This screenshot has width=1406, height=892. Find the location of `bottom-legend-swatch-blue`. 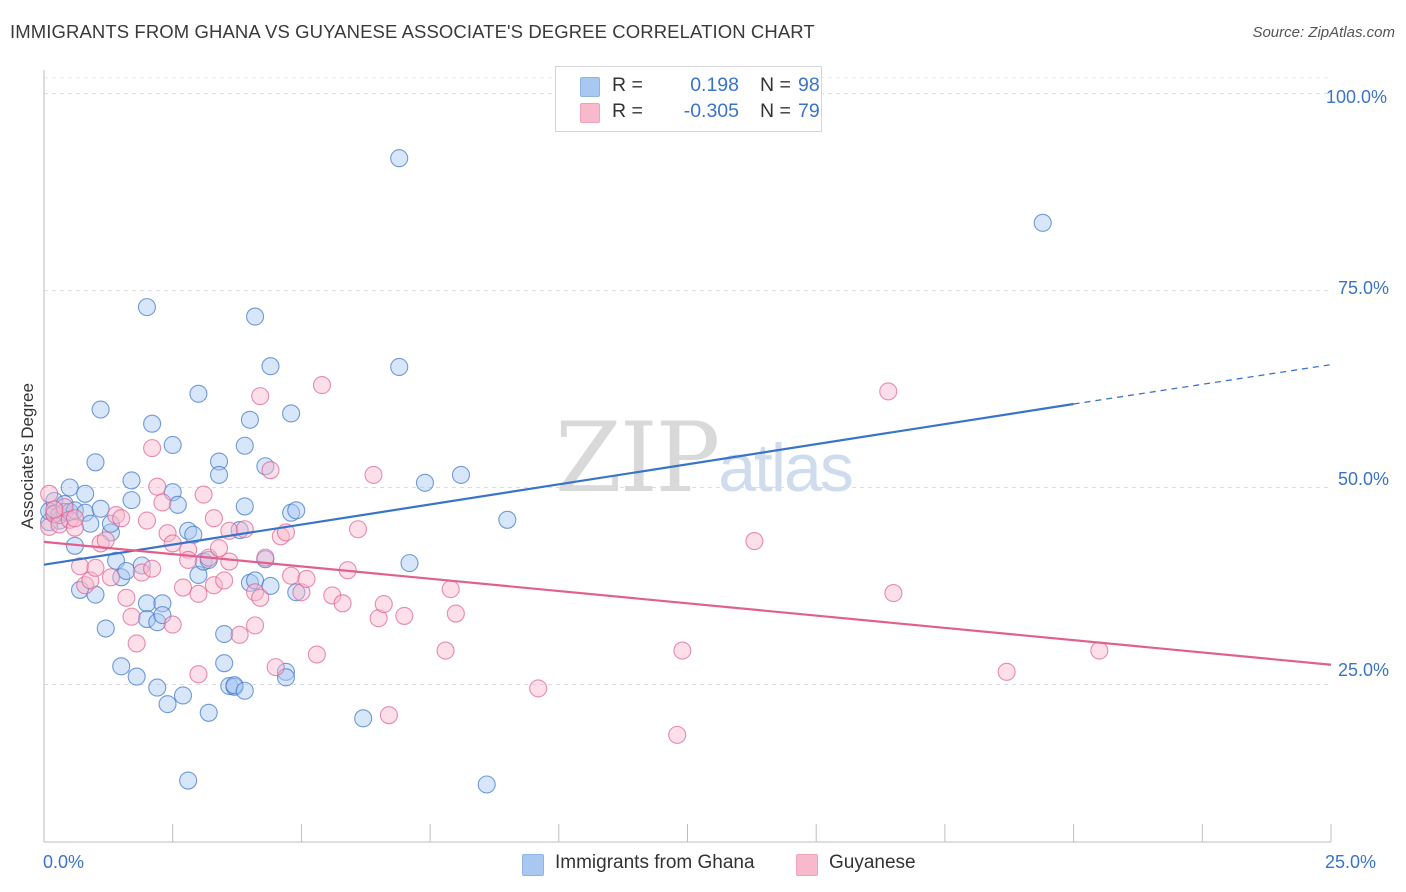

bottom-legend-swatch-blue is located at coordinates (533, 865).